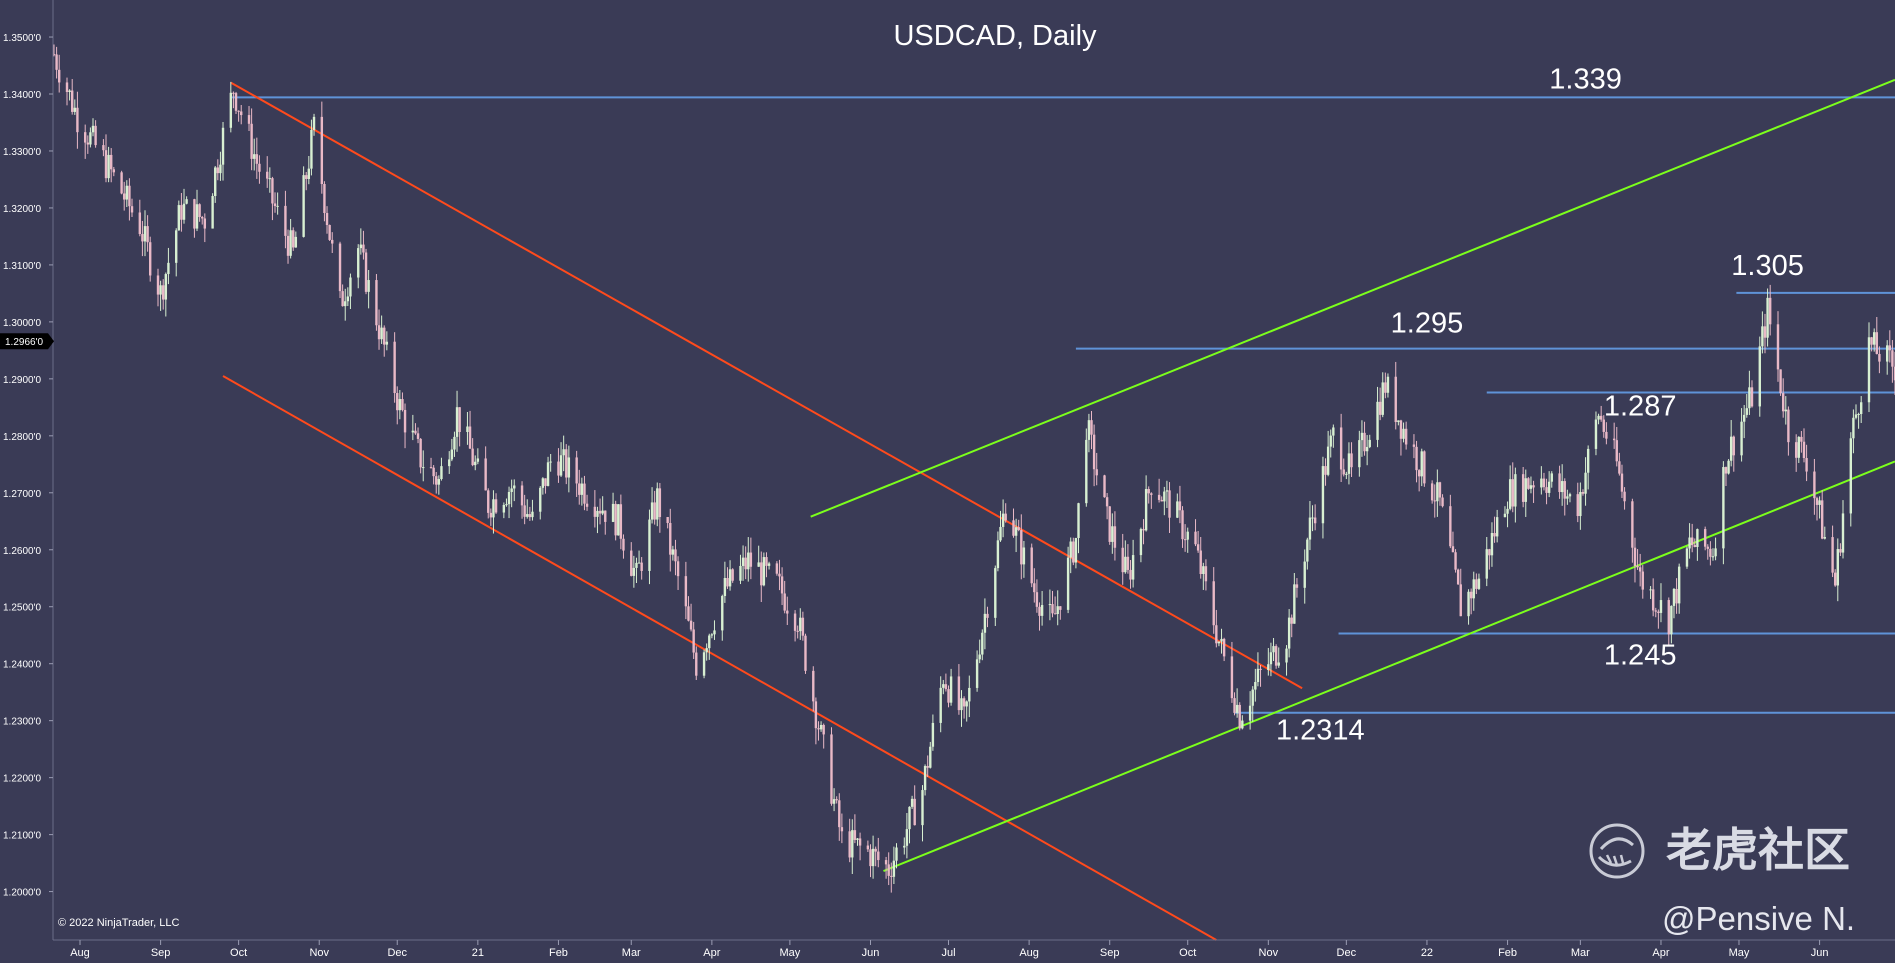 The image size is (1895, 963). What do you see at coordinates (238, 953) in the screenshot?
I see `x-tick-label: Oct` at bounding box center [238, 953].